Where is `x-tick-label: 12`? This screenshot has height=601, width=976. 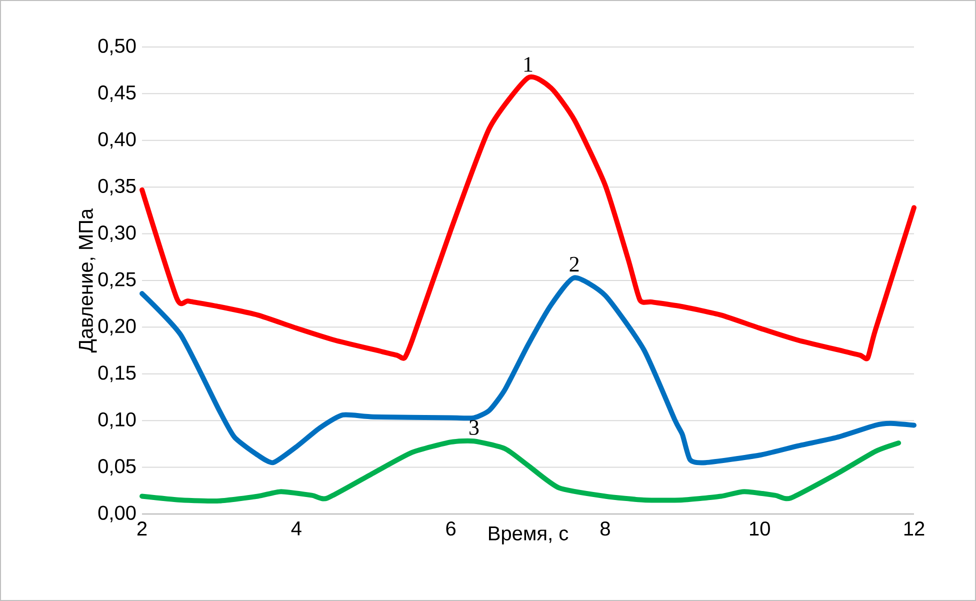 x-tick-label: 12 is located at coordinates (914, 529).